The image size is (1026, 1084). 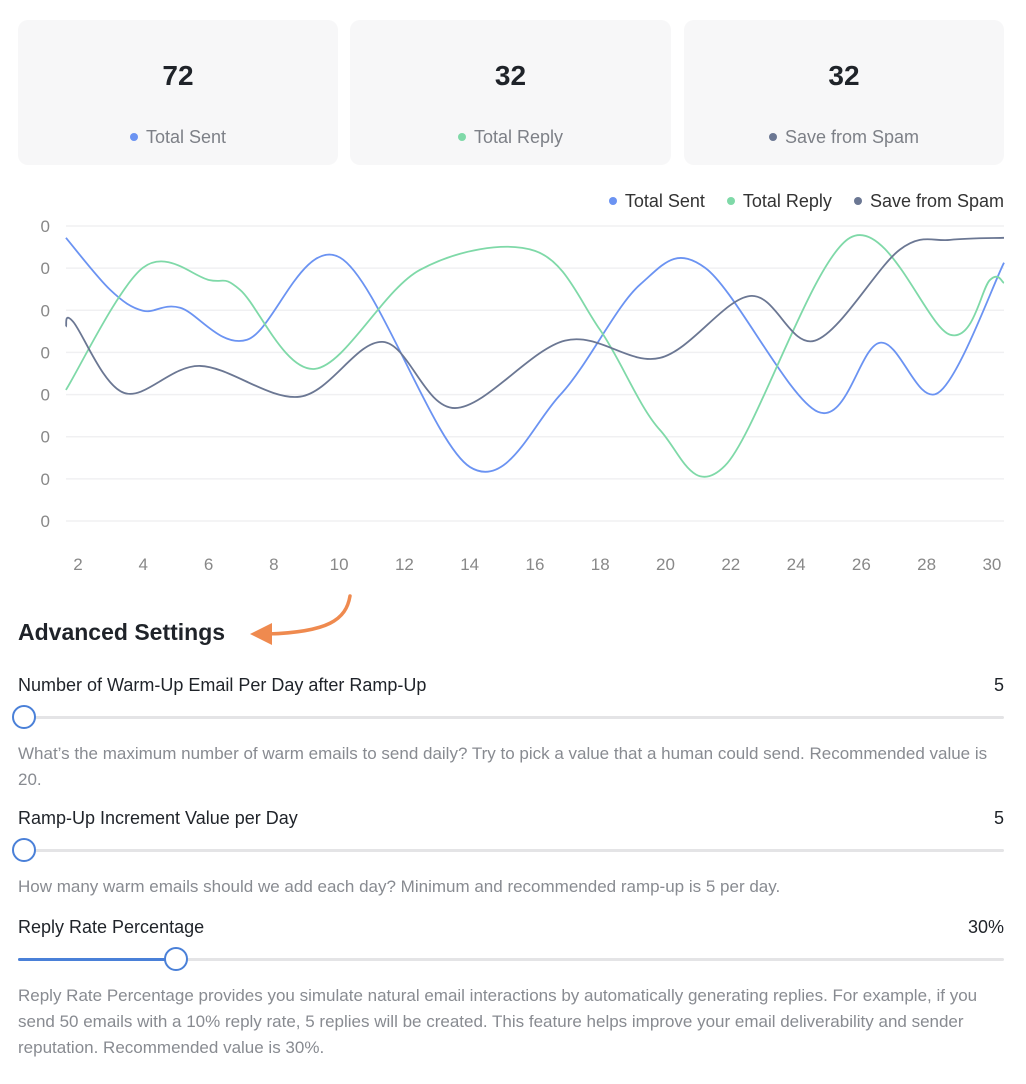 I want to click on x-tick-label: 20, so click(x=665, y=564).